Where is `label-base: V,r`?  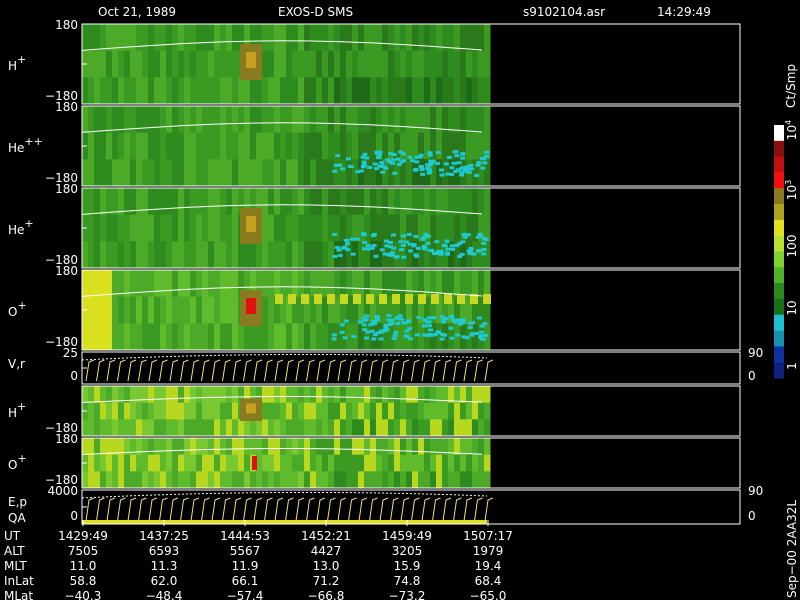
label-base: V,r is located at coordinates (16, 364).